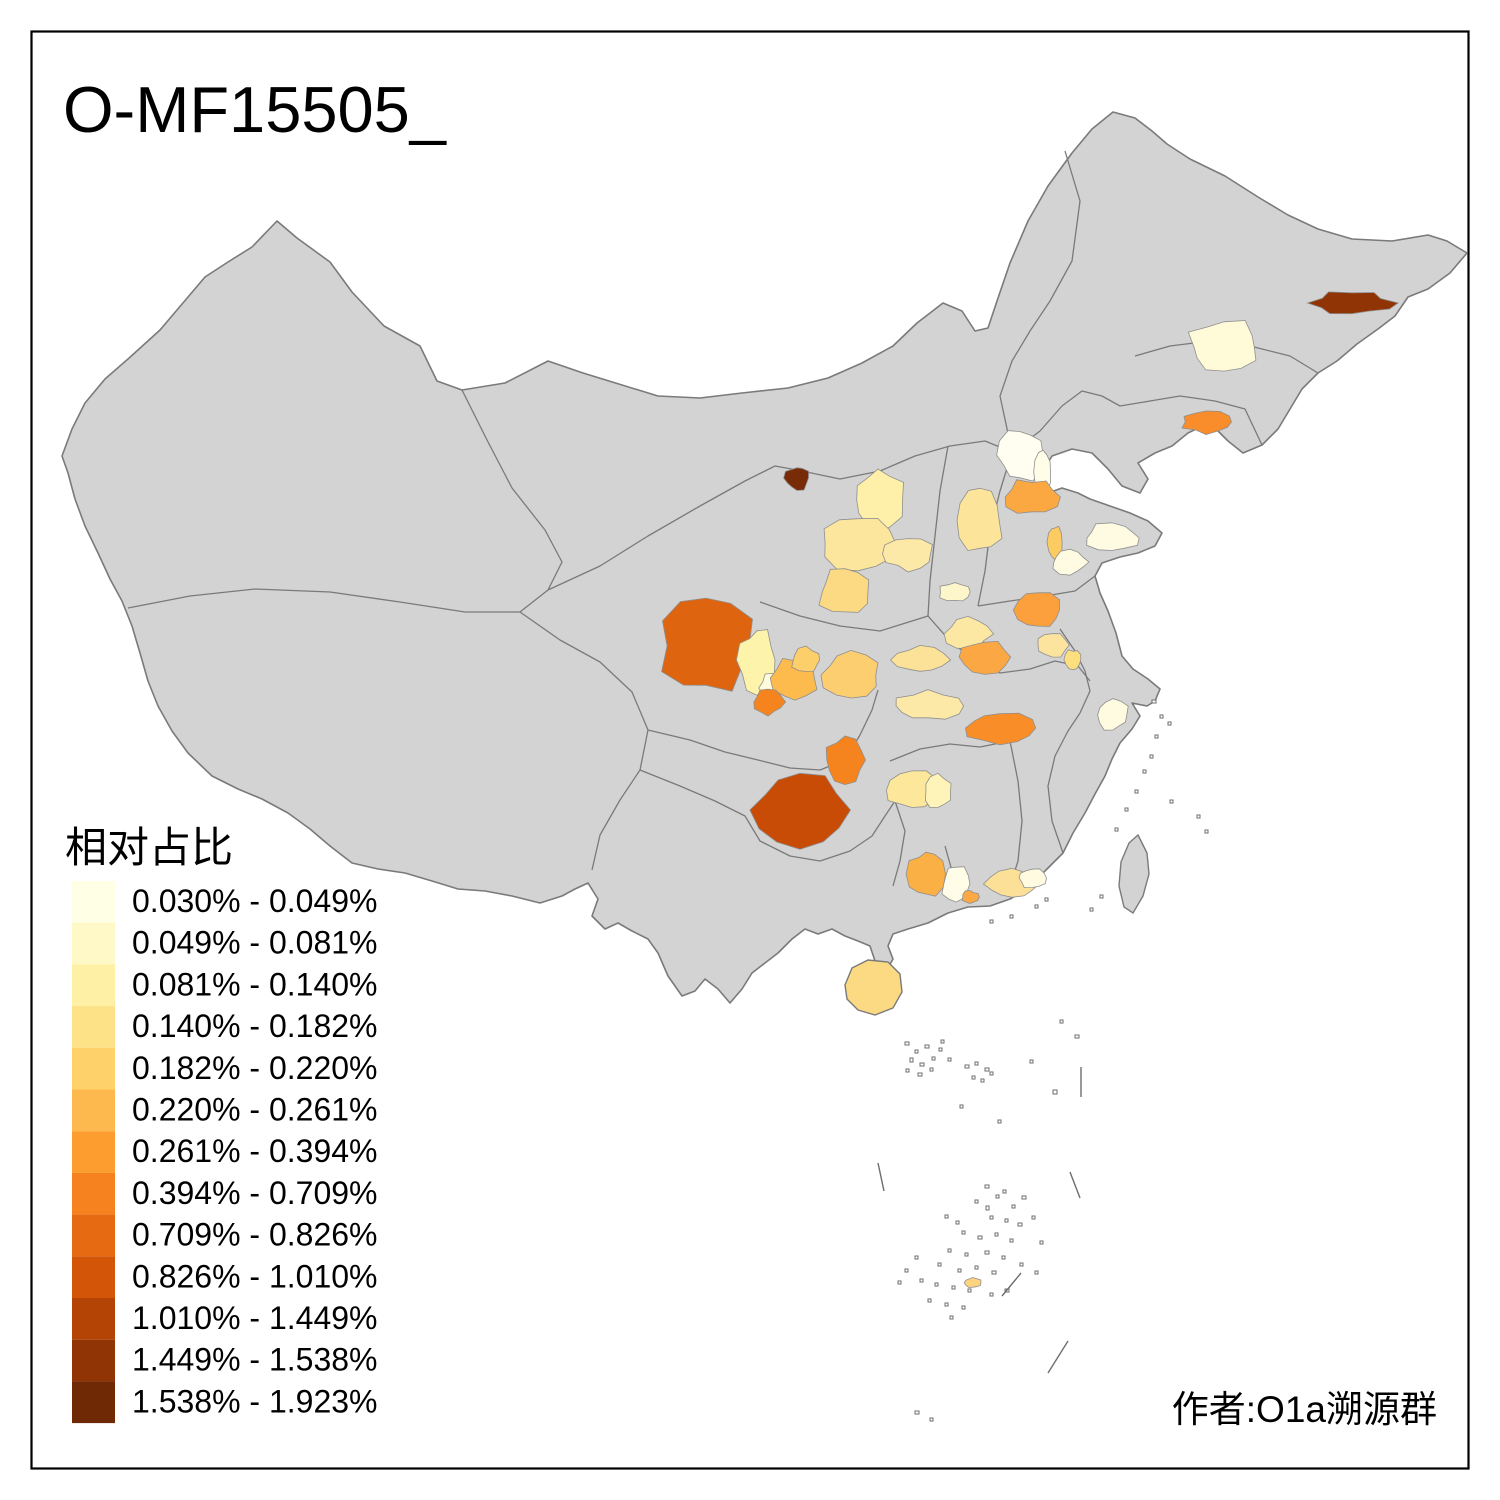 This screenshot has width=1500, height=1500. What do you see at coordinates (255, 1193) in the screenshot?
I see `legend-label: 0.394% - 0.709%` at bounding box center [255, 1193].